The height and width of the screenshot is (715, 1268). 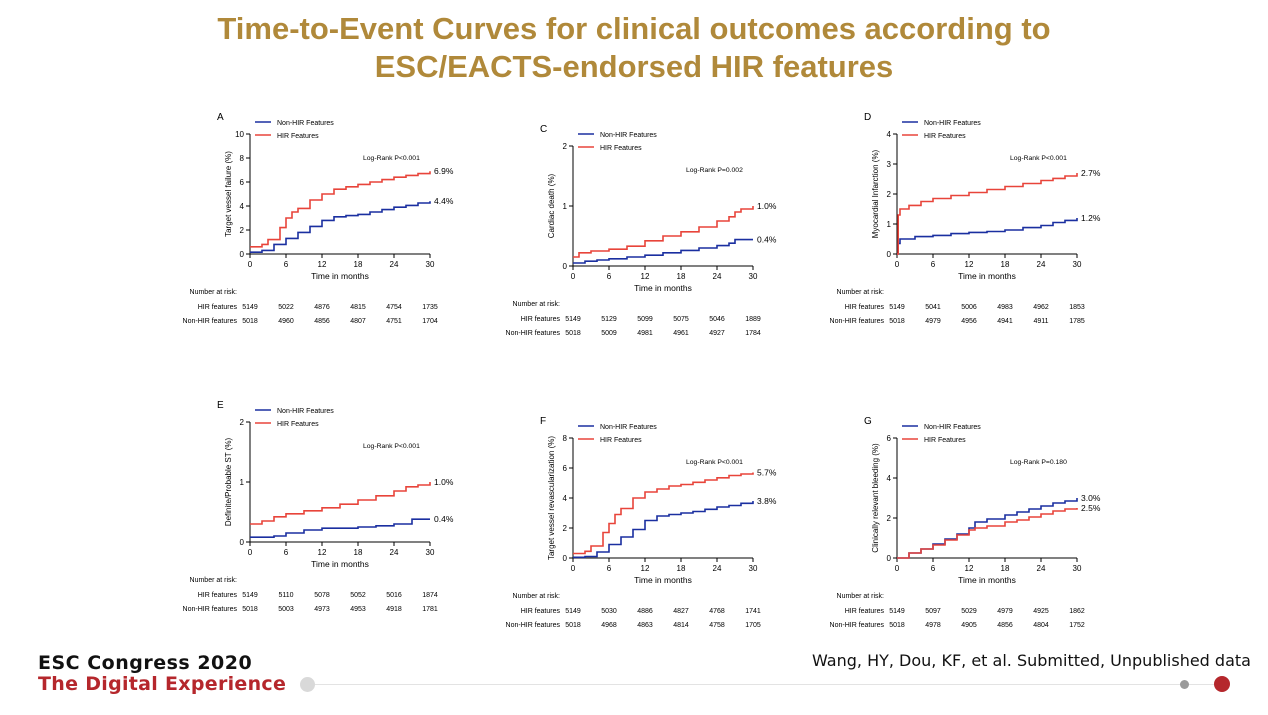 I want to click on y-tick-label: 4, so click(x=242, y=206).